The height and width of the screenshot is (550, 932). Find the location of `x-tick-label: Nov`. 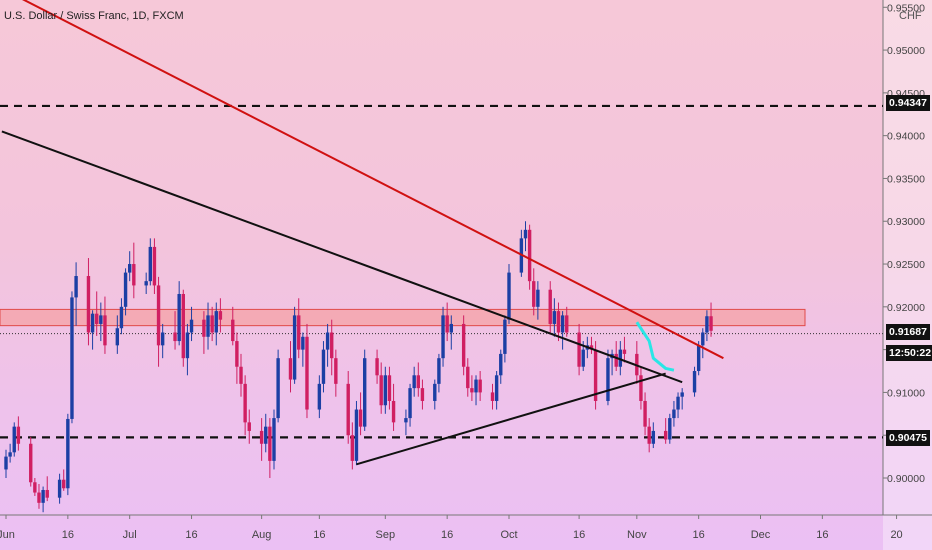

x-tick-label: Nov is located at coordinates (637, 535).